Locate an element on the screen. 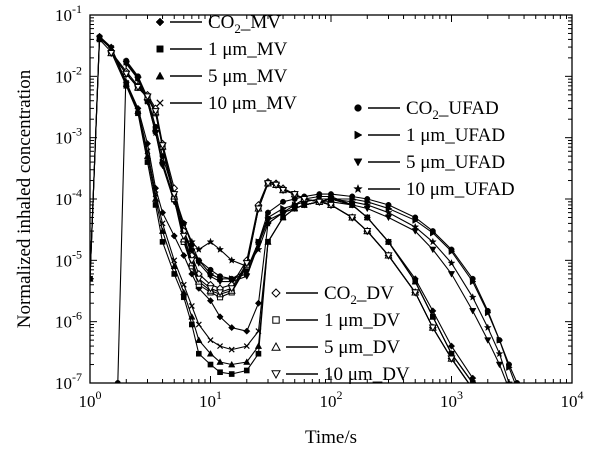 This screenshot has height=452, width=592. legend-item: 1 μm_DV is located at coordinates (336, 320).